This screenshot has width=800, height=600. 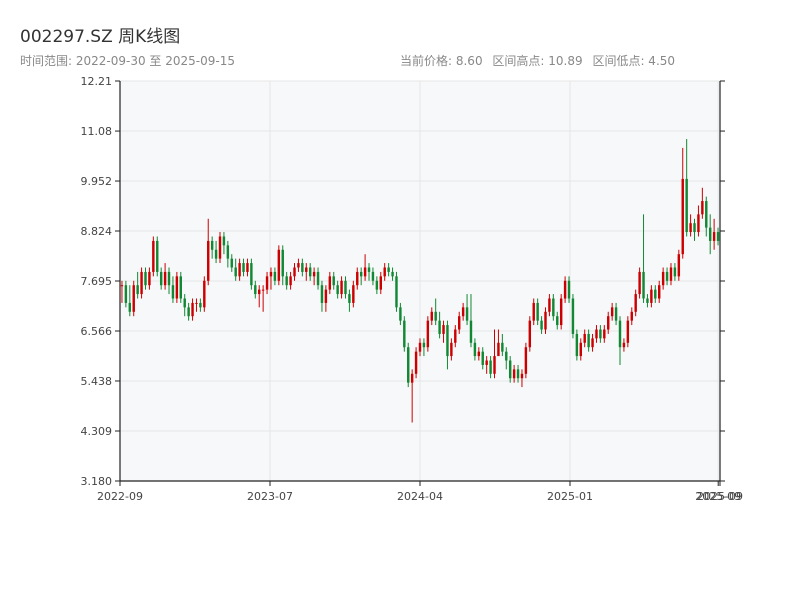 I want to click on y-tick-label: 8.824, so click(x=97, y=231).